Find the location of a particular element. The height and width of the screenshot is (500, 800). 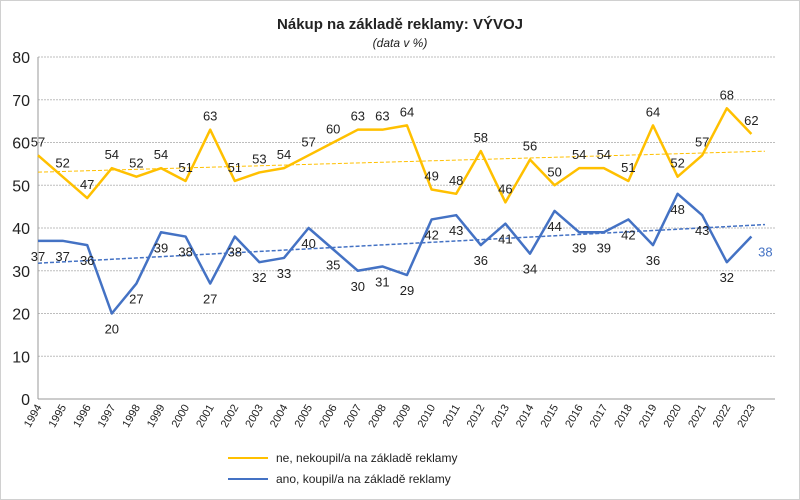

x-tick-label: 2009 is located at coordinates (402, 416).